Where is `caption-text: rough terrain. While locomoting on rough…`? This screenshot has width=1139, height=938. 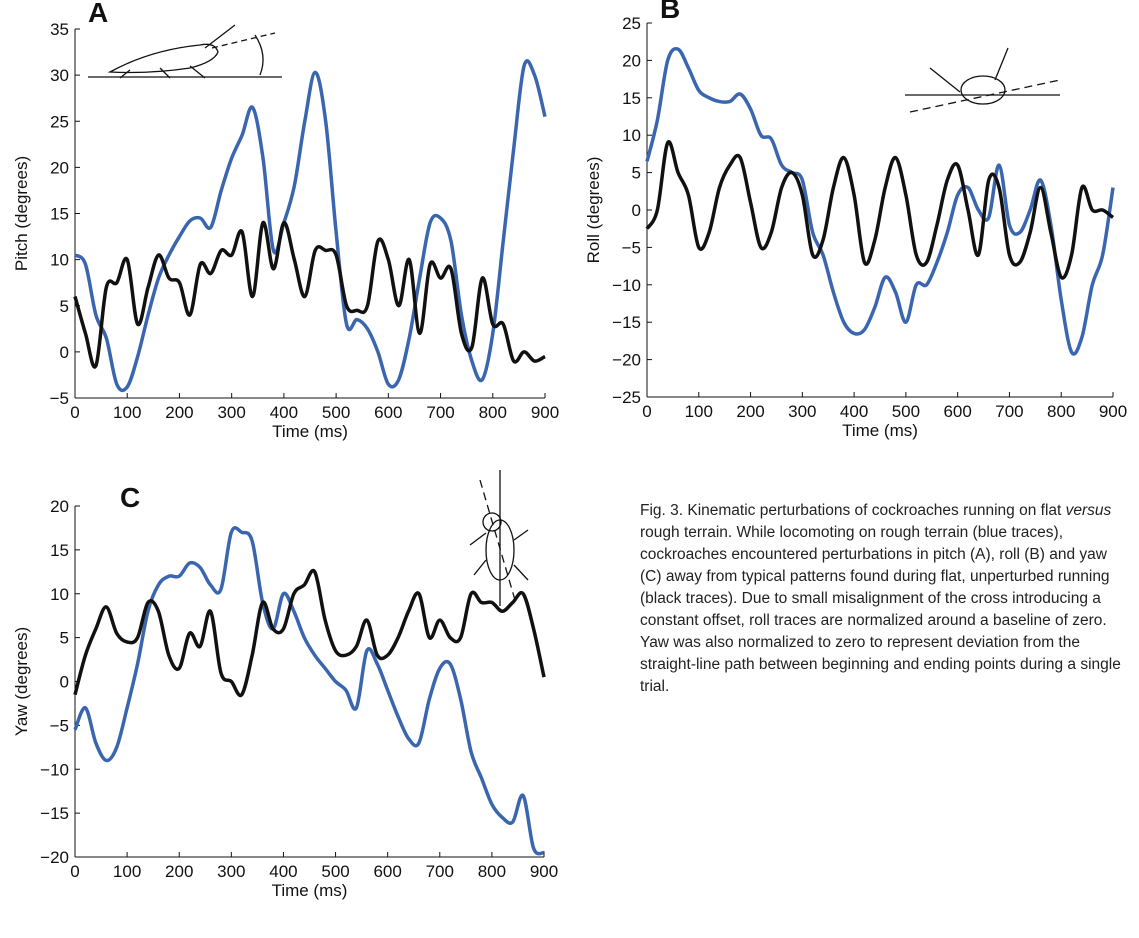 caption-text: rough terrain. While locomoting on rough… is located at coordinates (880, 609).